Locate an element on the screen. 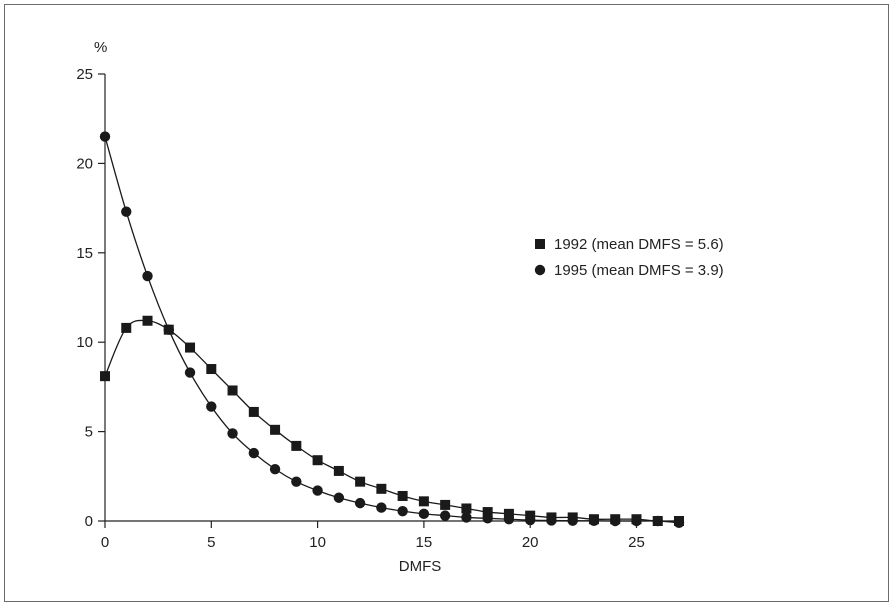  x-tick-label: 5 is located at coordinates (211, 542).